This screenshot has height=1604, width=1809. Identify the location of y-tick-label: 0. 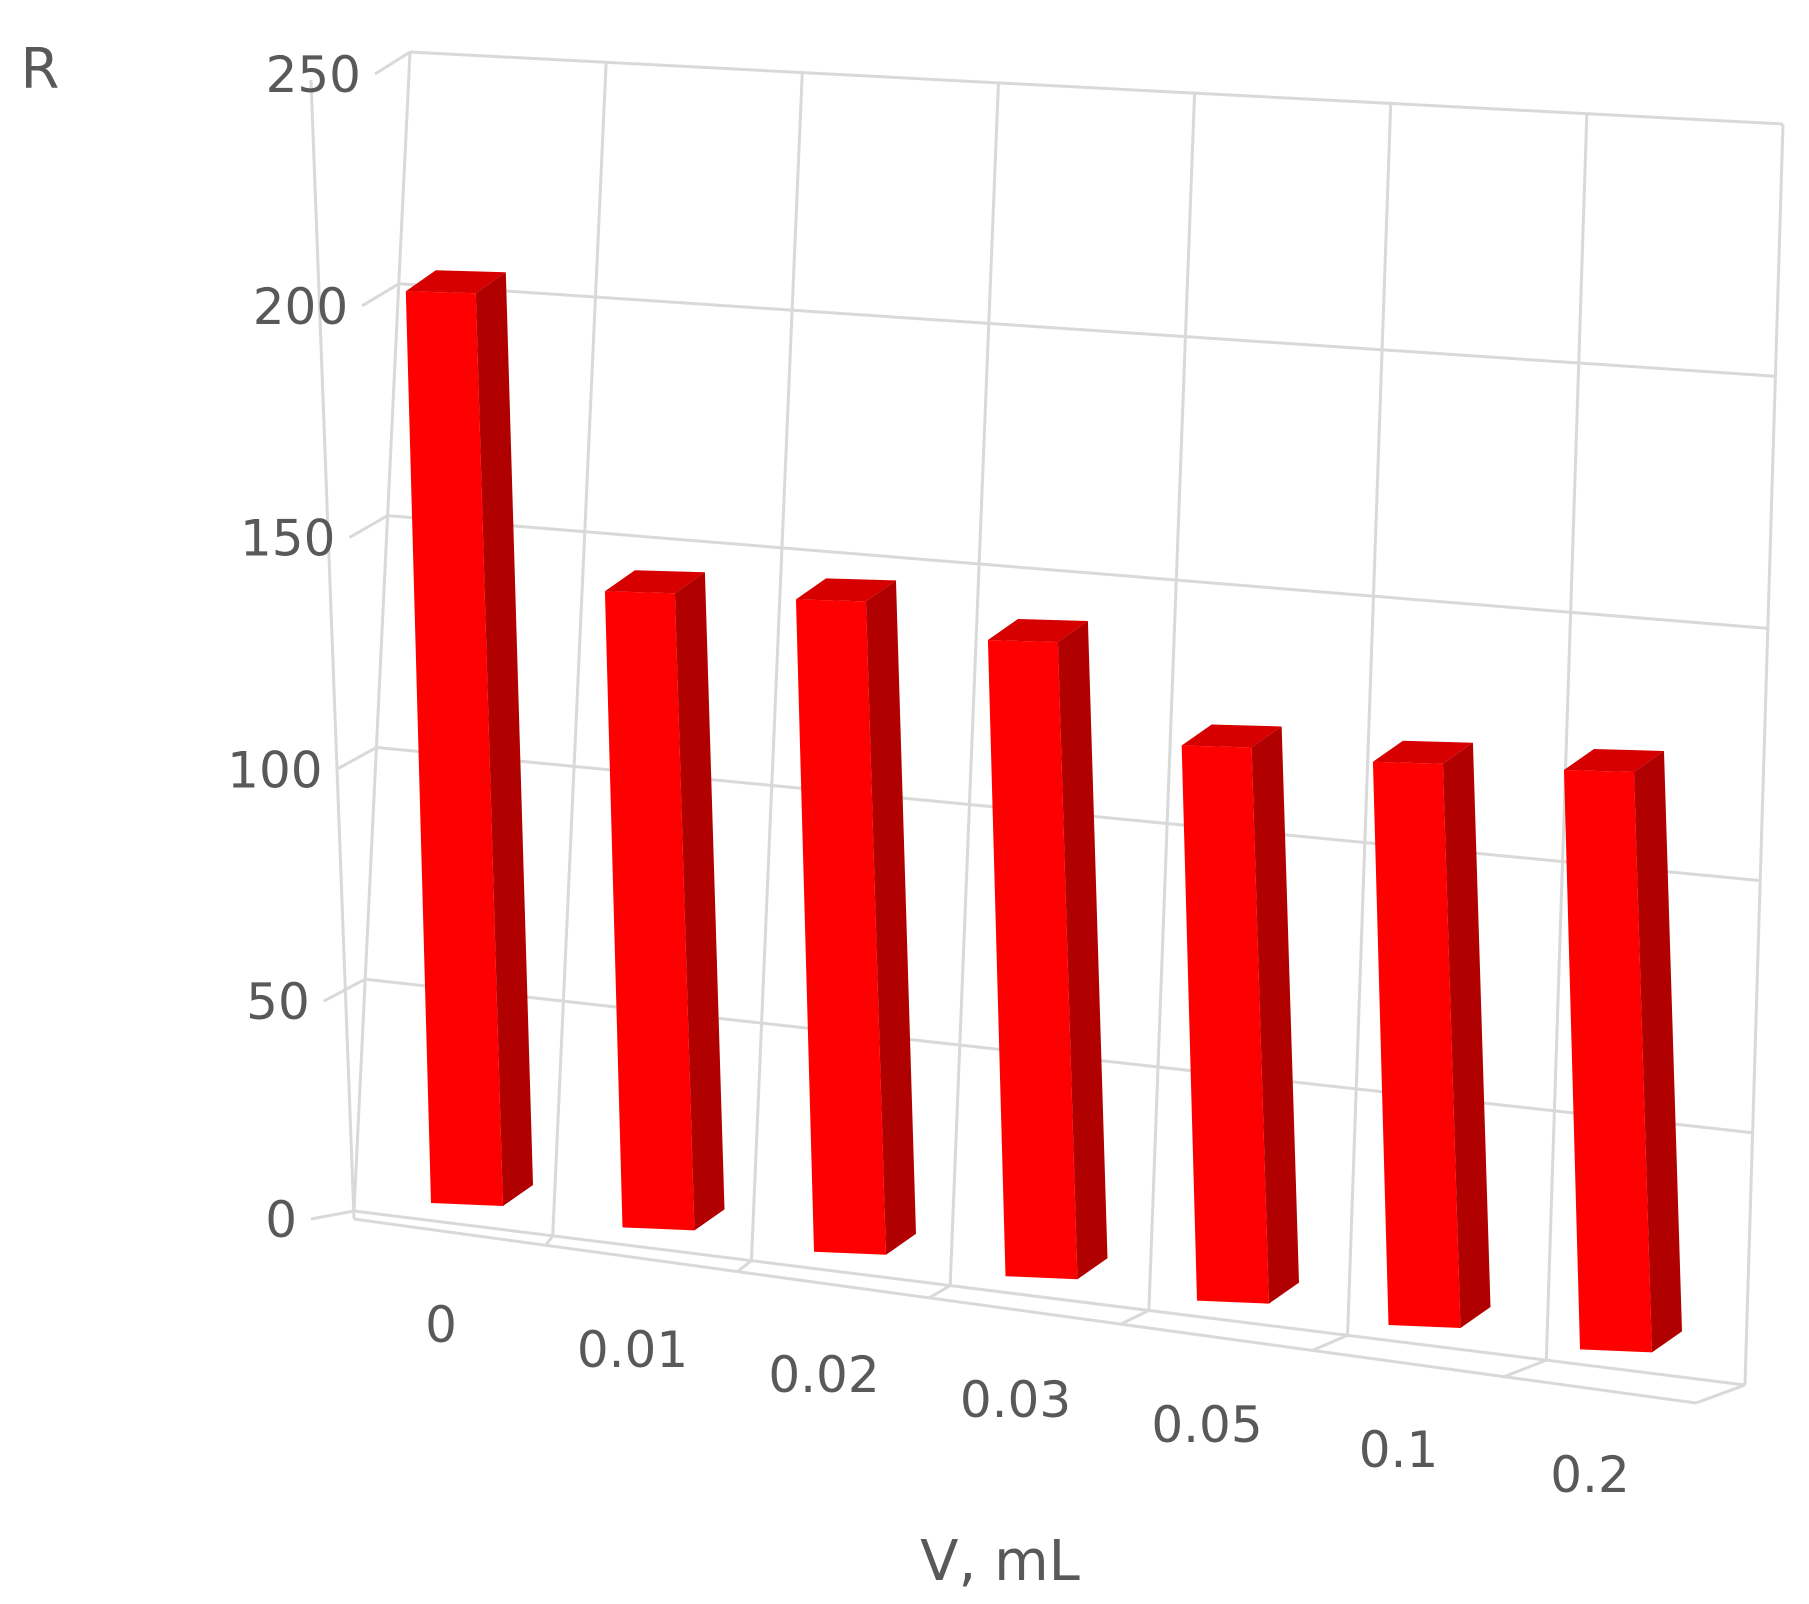
(281, 1220).